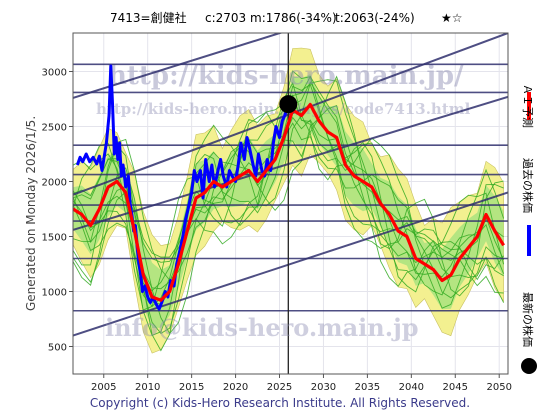  I want to click on y-tick-label: 3000, so click(54, 73).